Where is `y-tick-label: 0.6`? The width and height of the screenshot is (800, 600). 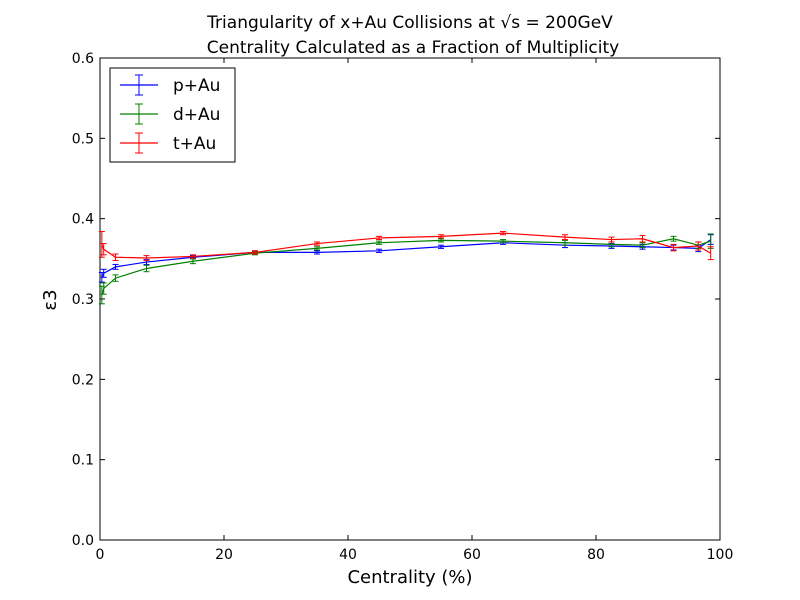 y-tick-label: 0.6 is located at coordinates (83, 59).